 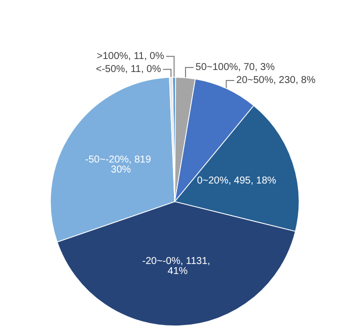 I want to click on slice-label: 20~50%, 230, 8%, so click(x=276, y=80).